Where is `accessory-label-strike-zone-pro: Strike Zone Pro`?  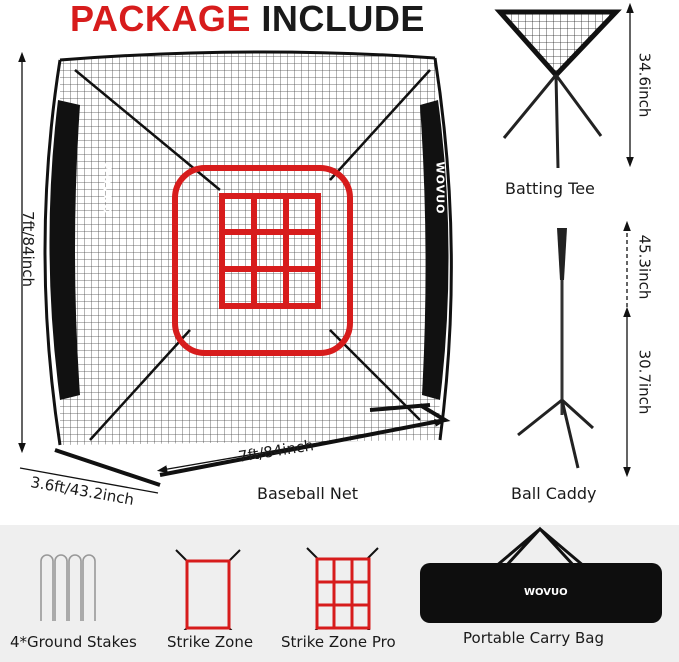
accessory-label-strike-zone-pro: Strike Zone Pro is located at coordinates (338, 642).